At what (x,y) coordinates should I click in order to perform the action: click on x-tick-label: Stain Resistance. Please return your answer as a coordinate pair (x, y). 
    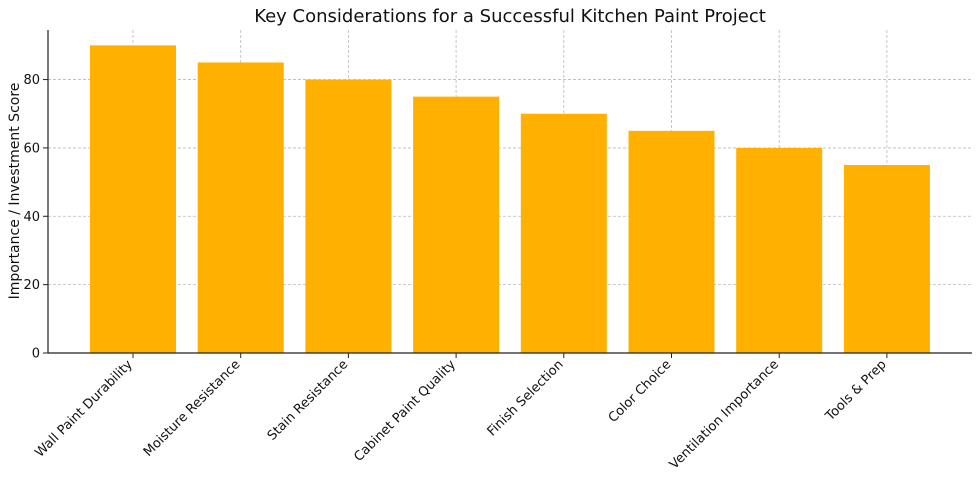
    Looking at the image, I should click on (308, 400).